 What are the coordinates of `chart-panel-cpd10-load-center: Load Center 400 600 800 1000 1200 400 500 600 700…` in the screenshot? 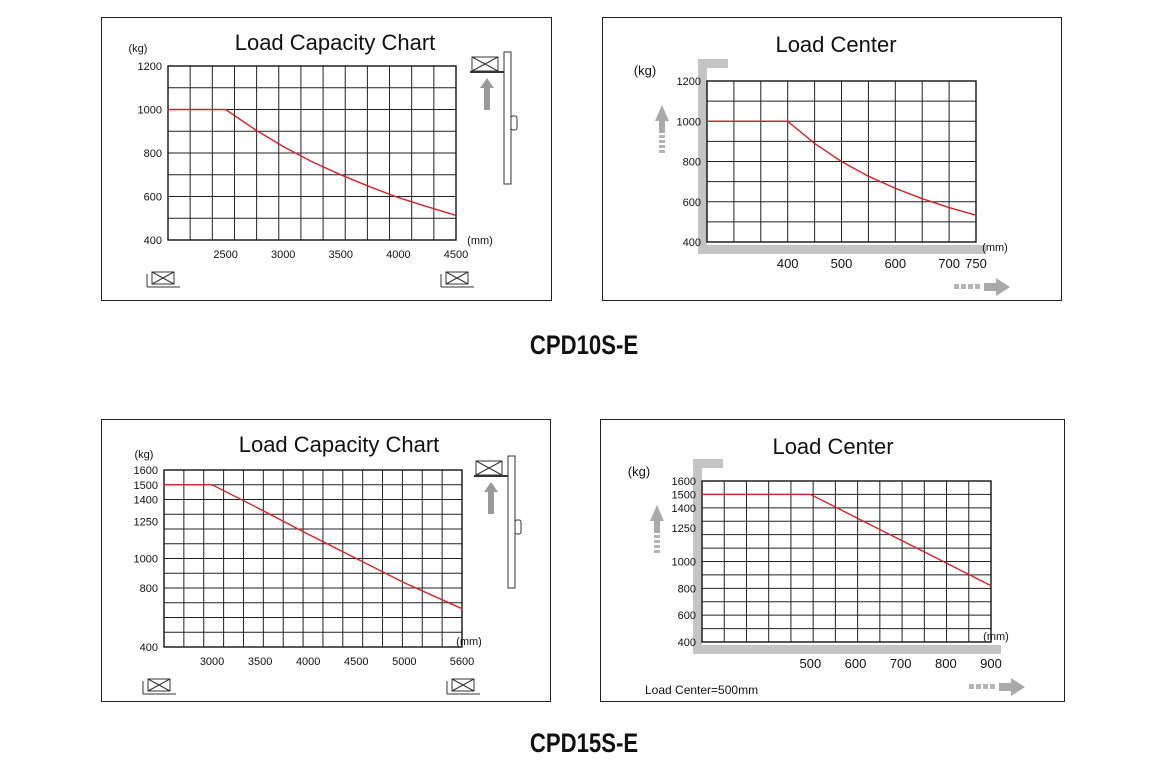 It's located at (832, 159).